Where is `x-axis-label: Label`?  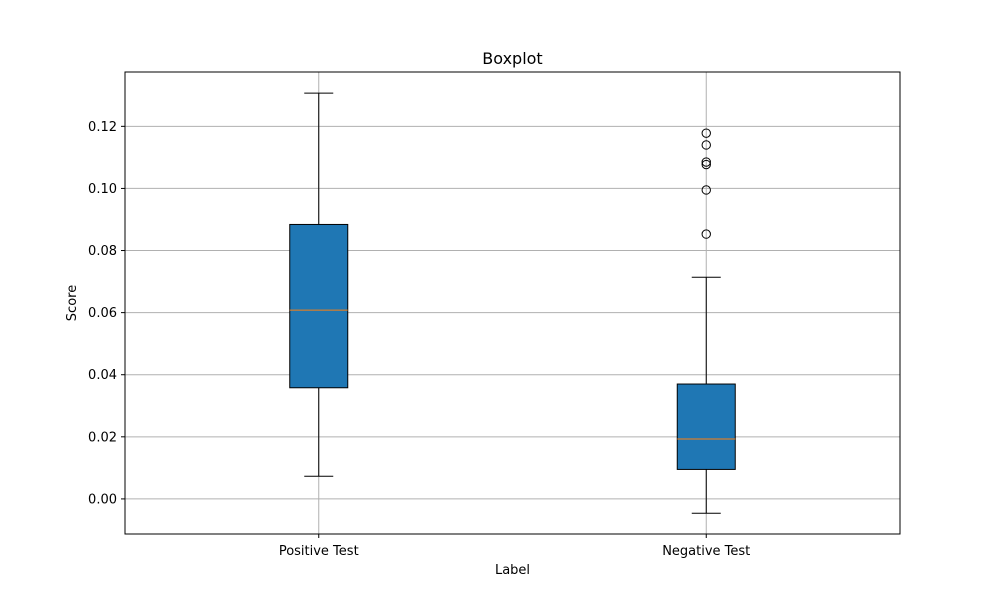
x-axis-label: Label is located at coordinates (512, 570).